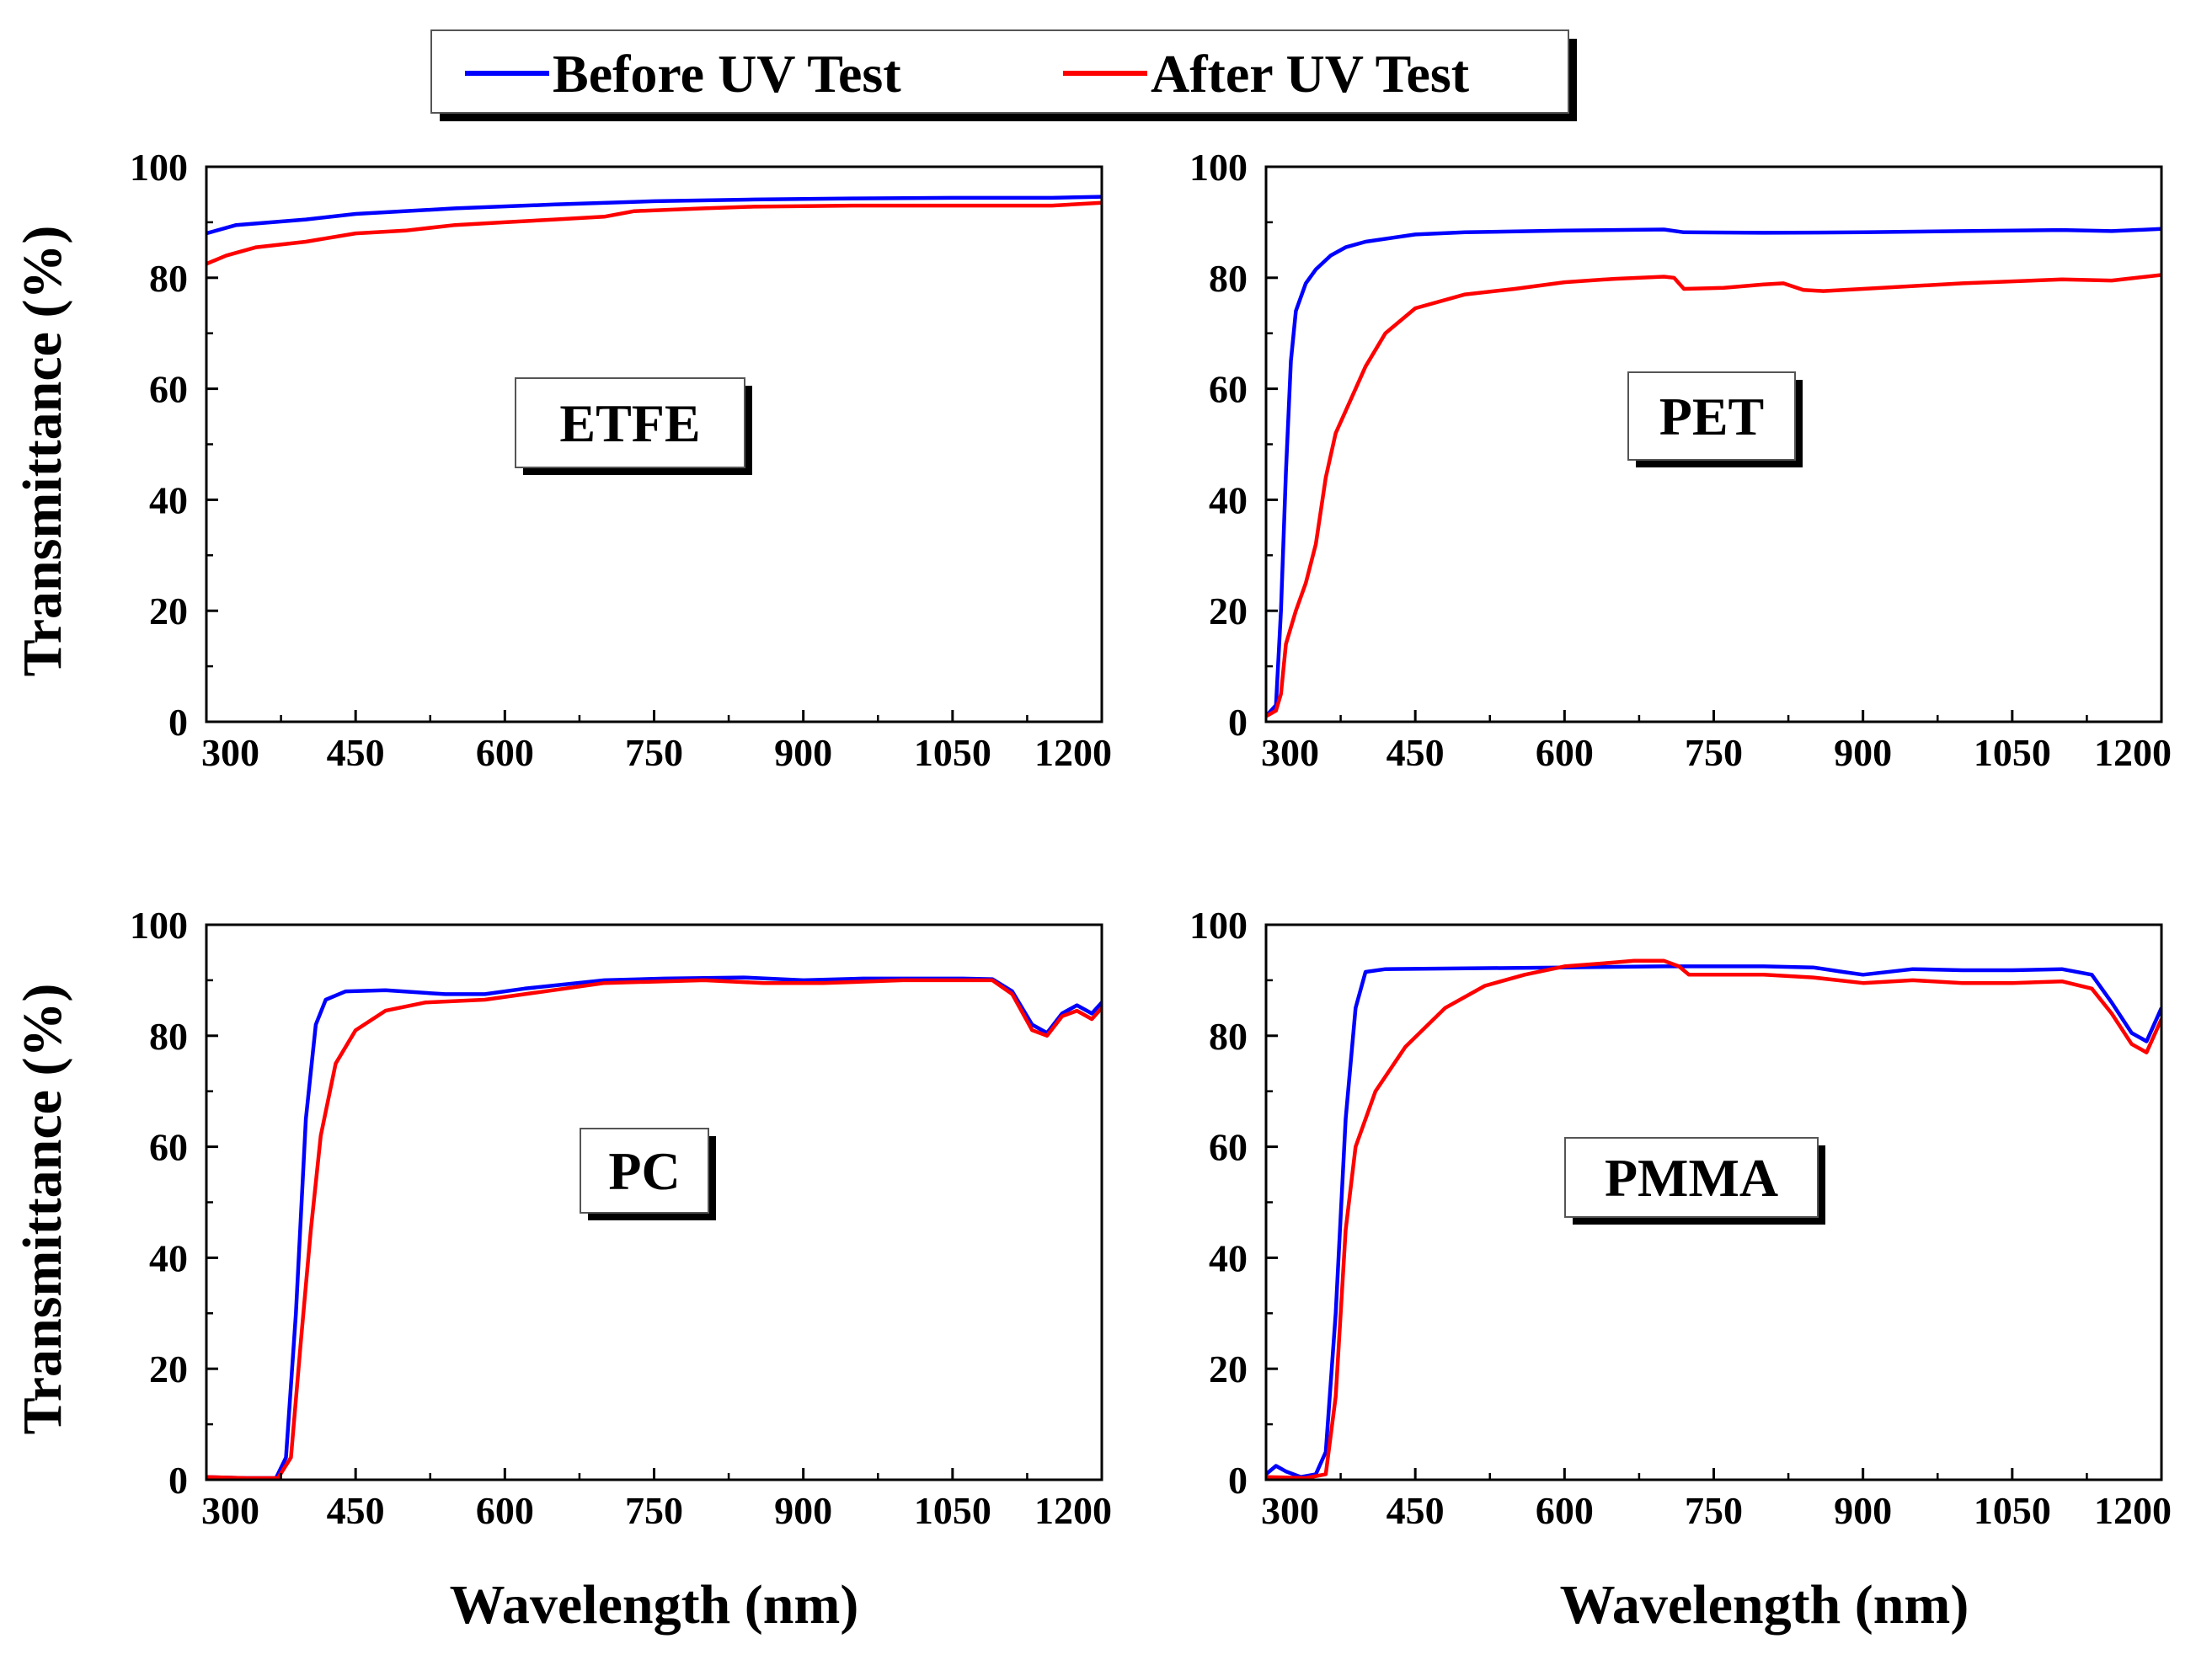  I want to click on series-after-pc, so click(654, 1229).